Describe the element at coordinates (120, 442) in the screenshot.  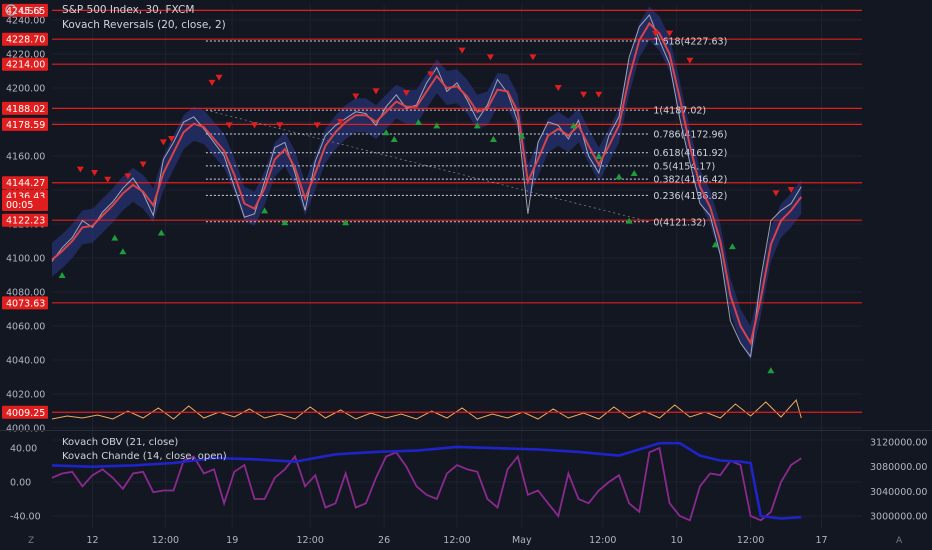
I see `obv-legend: Kovach OBV (21, close)` at that location.